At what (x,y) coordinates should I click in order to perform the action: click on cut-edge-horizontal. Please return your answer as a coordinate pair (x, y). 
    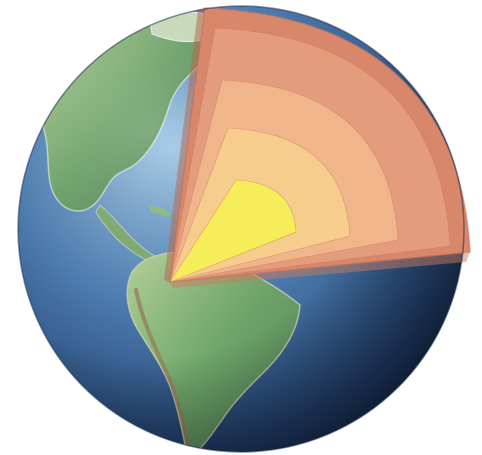
    Looking at the image, I should click on (320, 270).